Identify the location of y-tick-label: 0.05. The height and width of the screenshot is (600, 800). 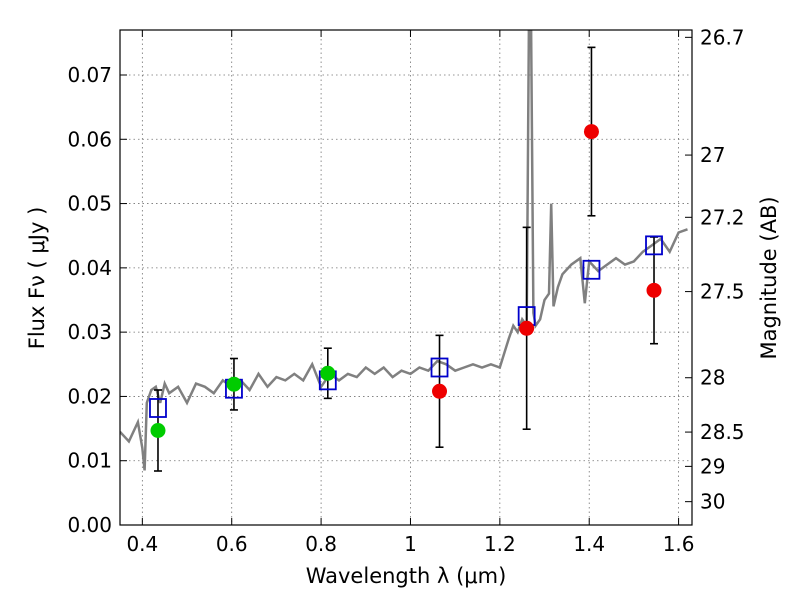
(89, 204).